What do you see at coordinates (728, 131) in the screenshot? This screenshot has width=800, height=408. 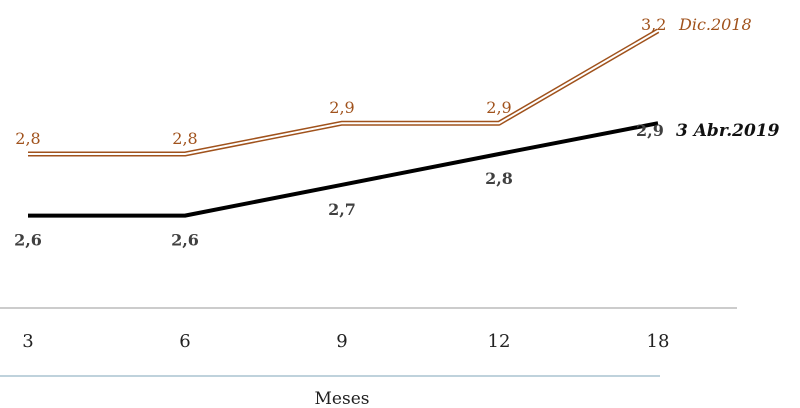 I see `series-abr-name: 3 Abr.2019` at bounding box center [728, 131].